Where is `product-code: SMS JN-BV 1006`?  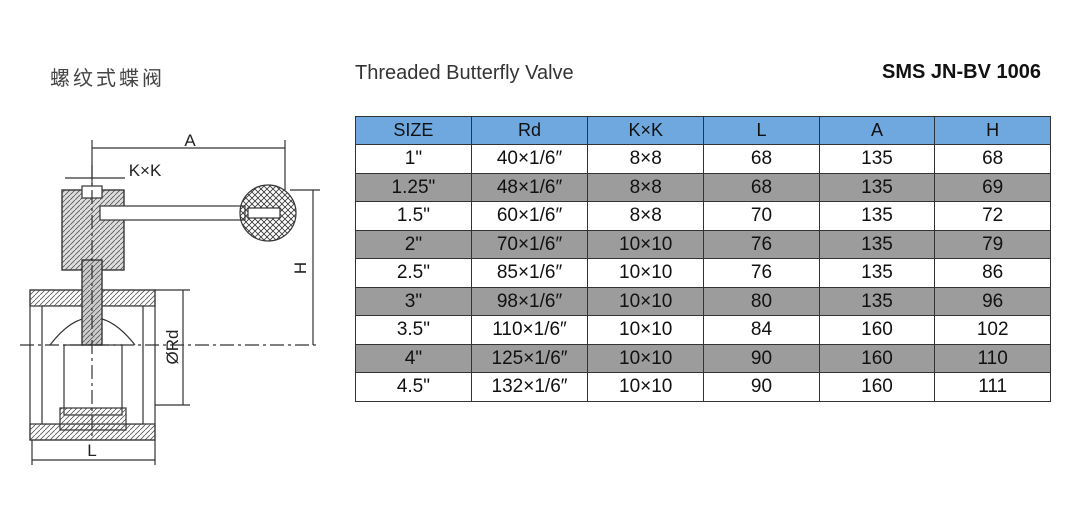
product-code: SMS JN-BV 1006 is located at coordinates (961, 72).